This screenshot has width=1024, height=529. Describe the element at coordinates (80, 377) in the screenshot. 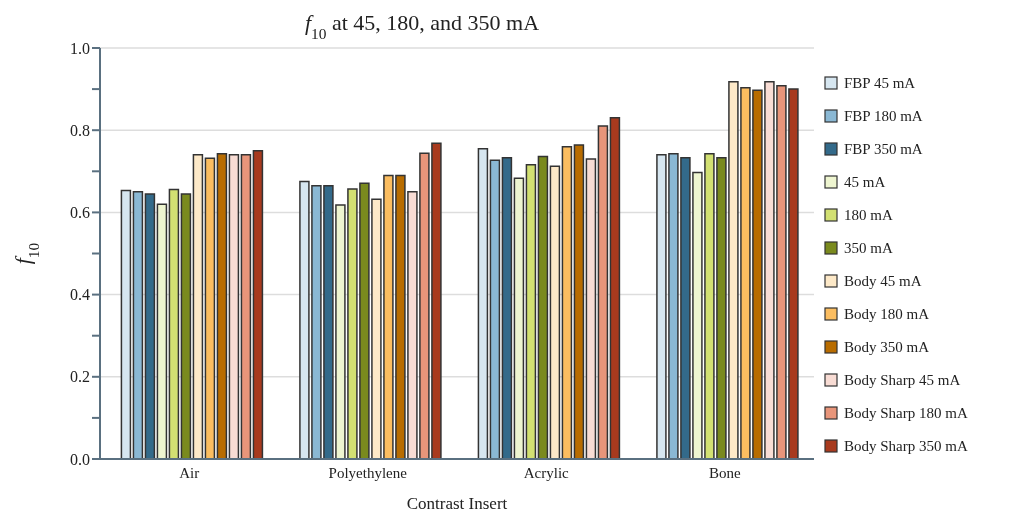

I see `y-tick-label: 0.2` at that location.